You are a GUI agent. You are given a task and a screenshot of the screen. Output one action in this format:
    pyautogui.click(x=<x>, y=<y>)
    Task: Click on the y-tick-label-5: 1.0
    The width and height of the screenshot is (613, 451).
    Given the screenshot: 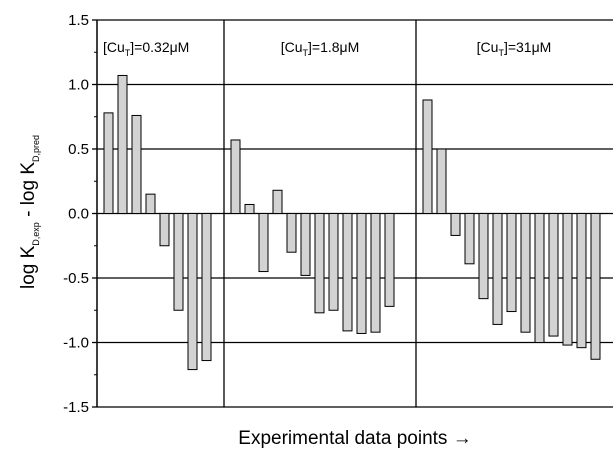 What is the action you would take?
    pyautogui.click(x=78, y=85)
    